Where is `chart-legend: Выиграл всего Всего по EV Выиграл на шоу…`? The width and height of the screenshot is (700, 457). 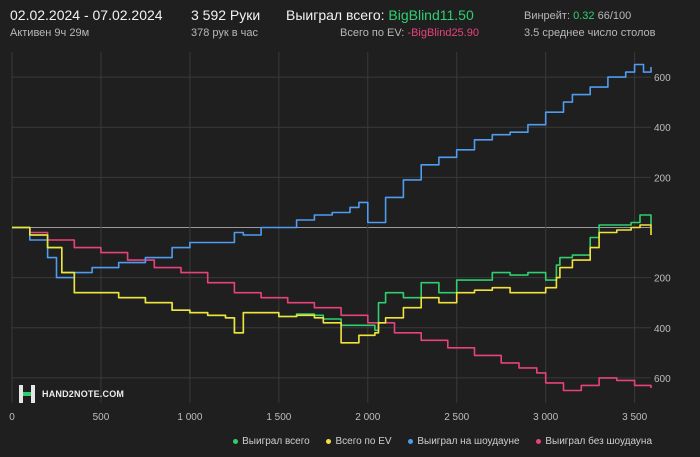 chart-legend: Выиграл всего Всего по EV Выиграл на шоу… is located at coordinates (435, 441).